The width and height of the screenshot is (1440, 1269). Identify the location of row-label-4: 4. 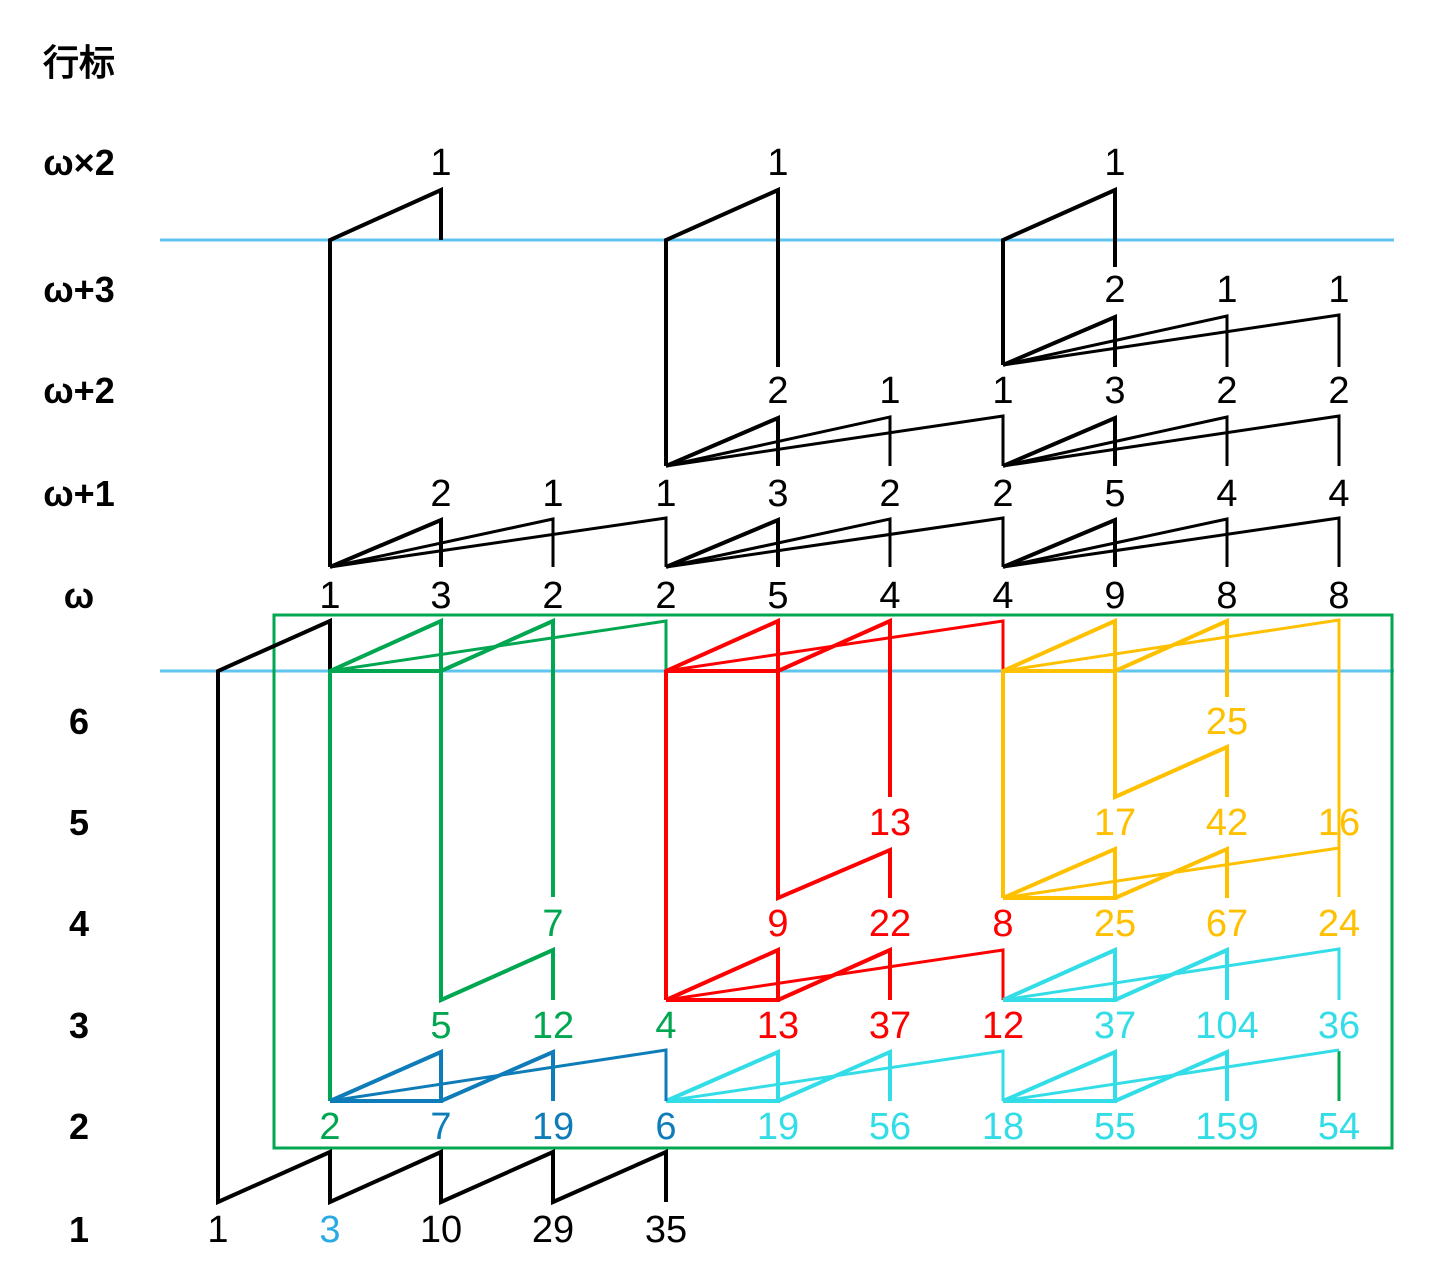
(79, 923).